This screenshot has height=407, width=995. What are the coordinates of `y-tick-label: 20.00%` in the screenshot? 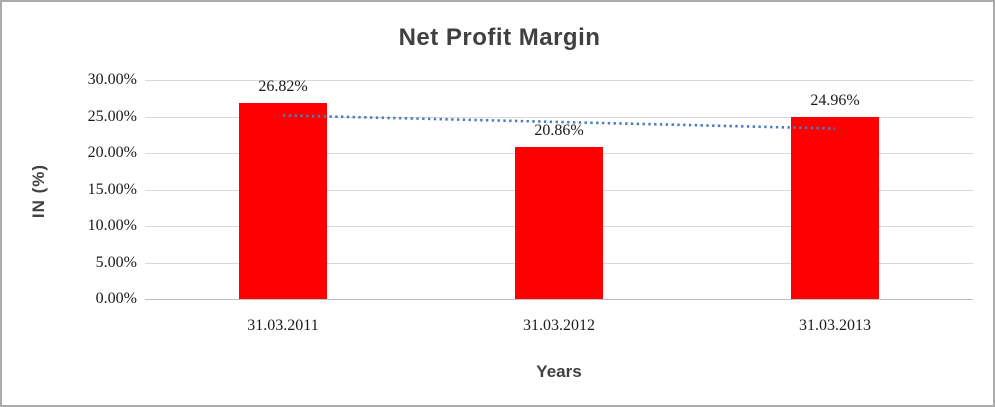 It's located at (112, 152).